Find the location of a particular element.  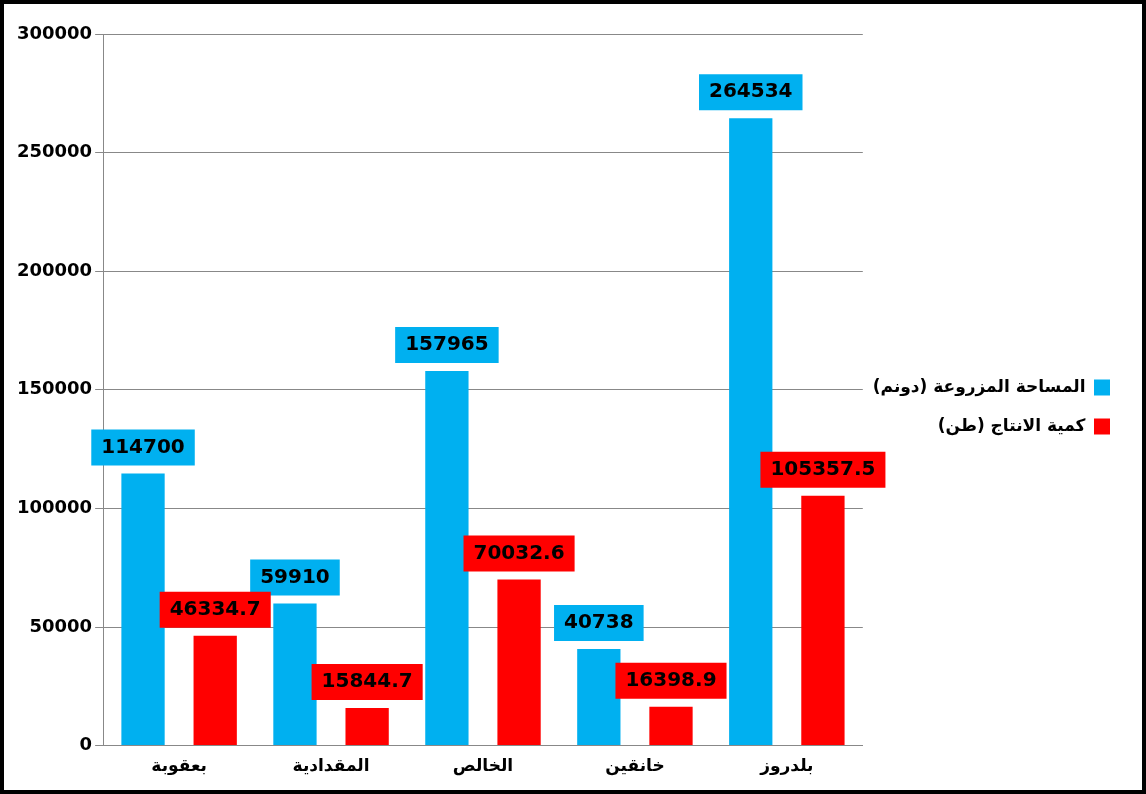

x-tick-label: بلدروز is located at coordinates (786, 766).